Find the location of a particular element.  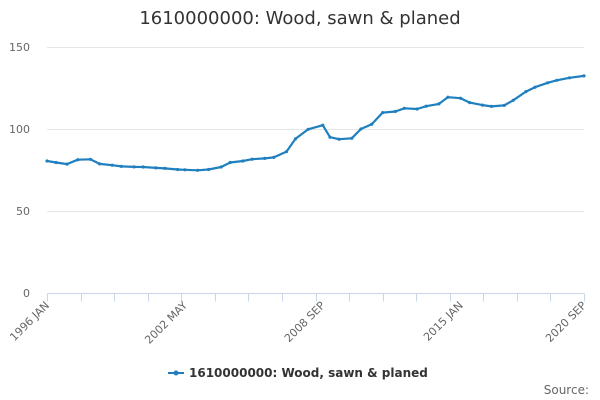

legend-marker-icon is located at coordinates (176, 373).